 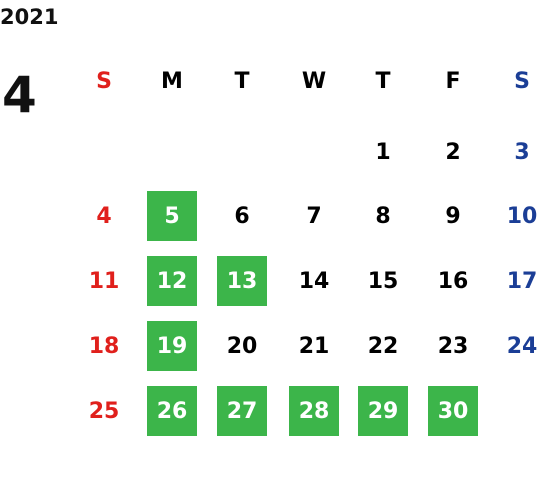 I want to click on highlighted-day: 29, so click(x=383, y=411).